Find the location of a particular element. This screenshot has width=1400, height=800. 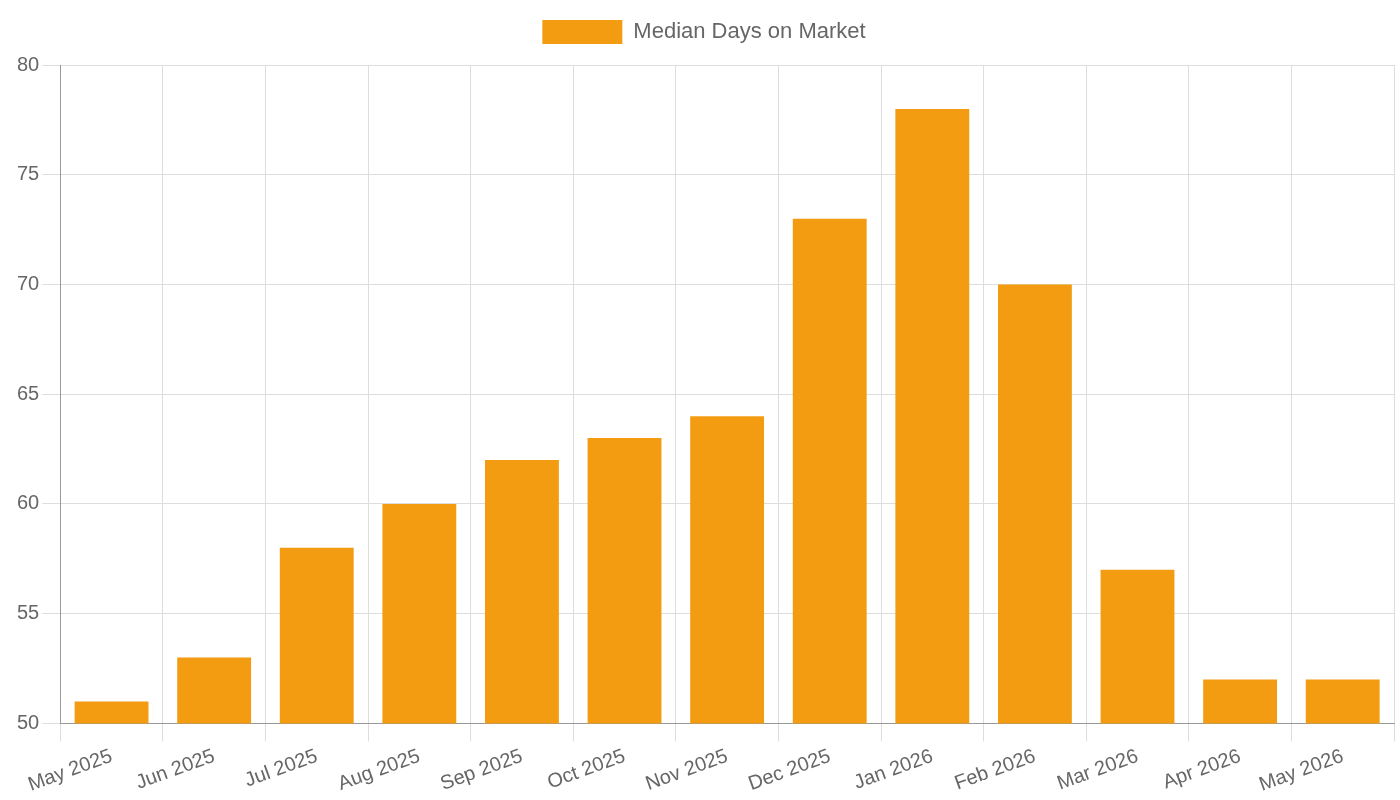

x-tick-label: Dec 2025 is located at coordinates (788, 768).